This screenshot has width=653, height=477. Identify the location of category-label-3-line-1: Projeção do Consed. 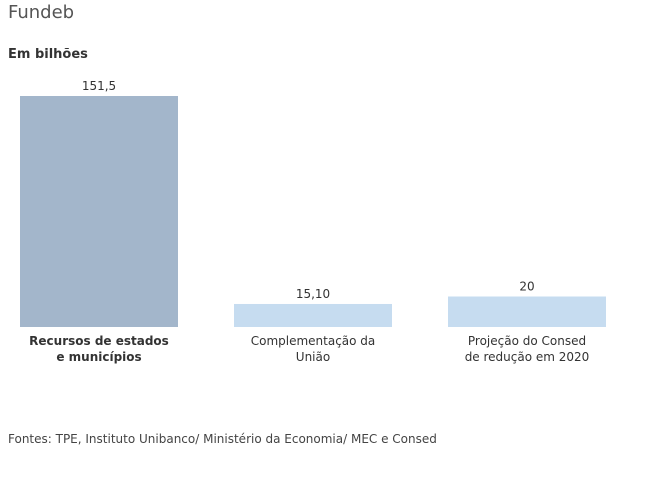
(527, 341).